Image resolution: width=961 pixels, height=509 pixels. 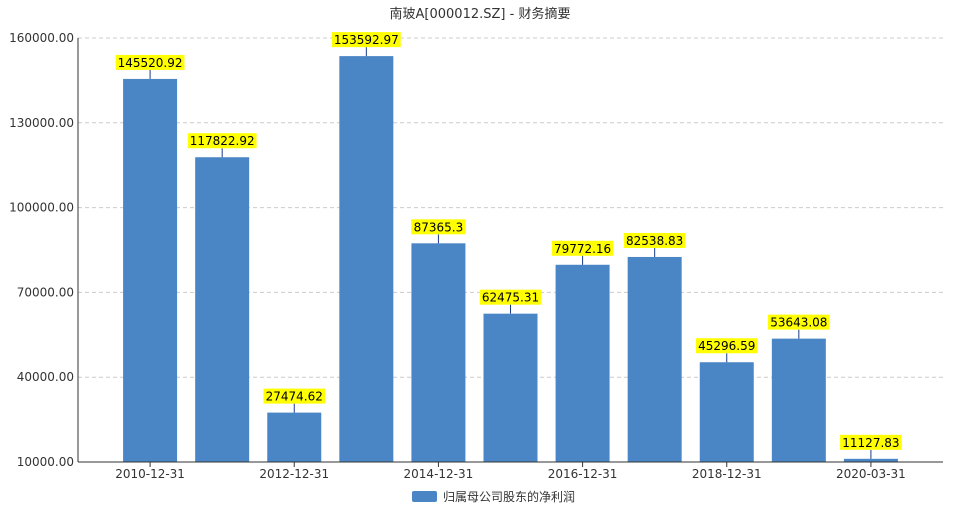 I want to click on data-label: 79772.16, so click(x=582, y=249).